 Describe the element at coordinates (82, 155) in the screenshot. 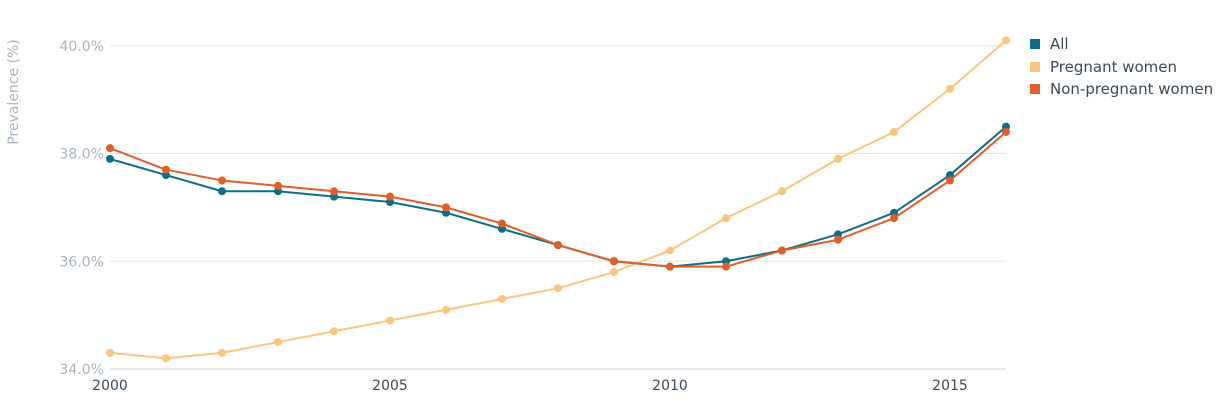

I see `y-tick-label: 38.0%` at that location.